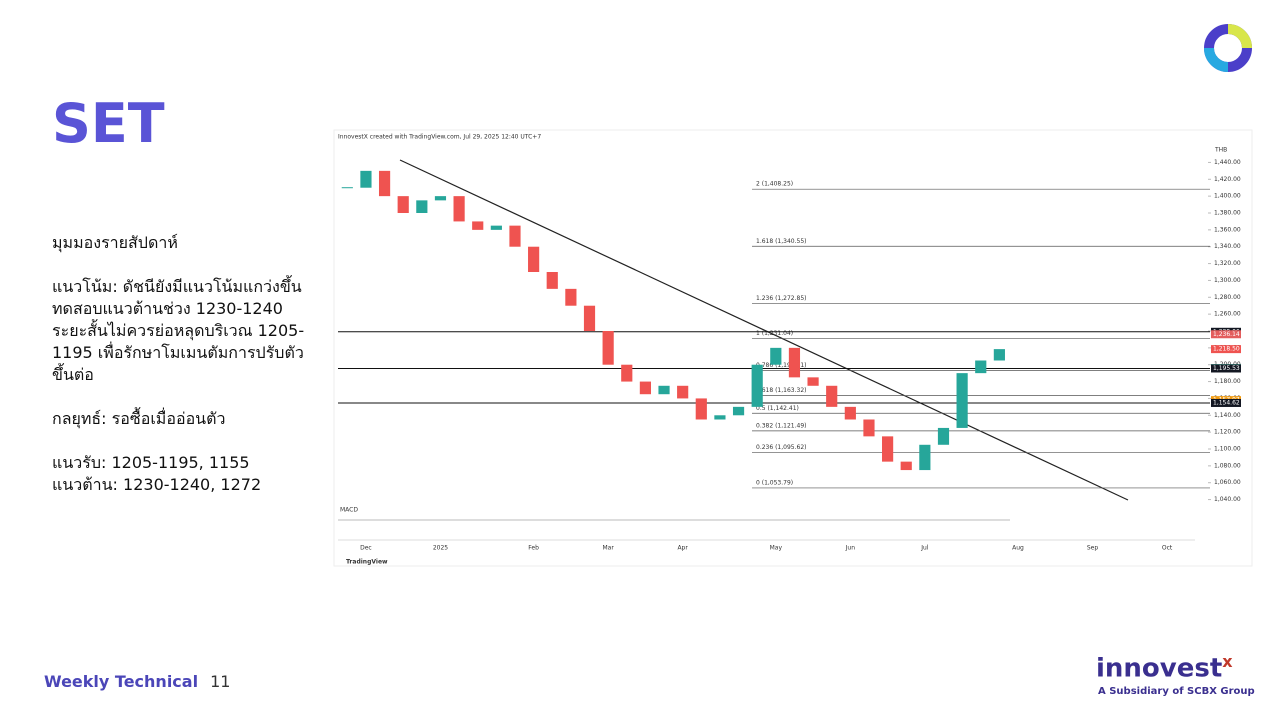 Image resolution: width=1280 pixels, height=720 pixels. I want to click on price-label: 1,154.62, so click(1226, 402).